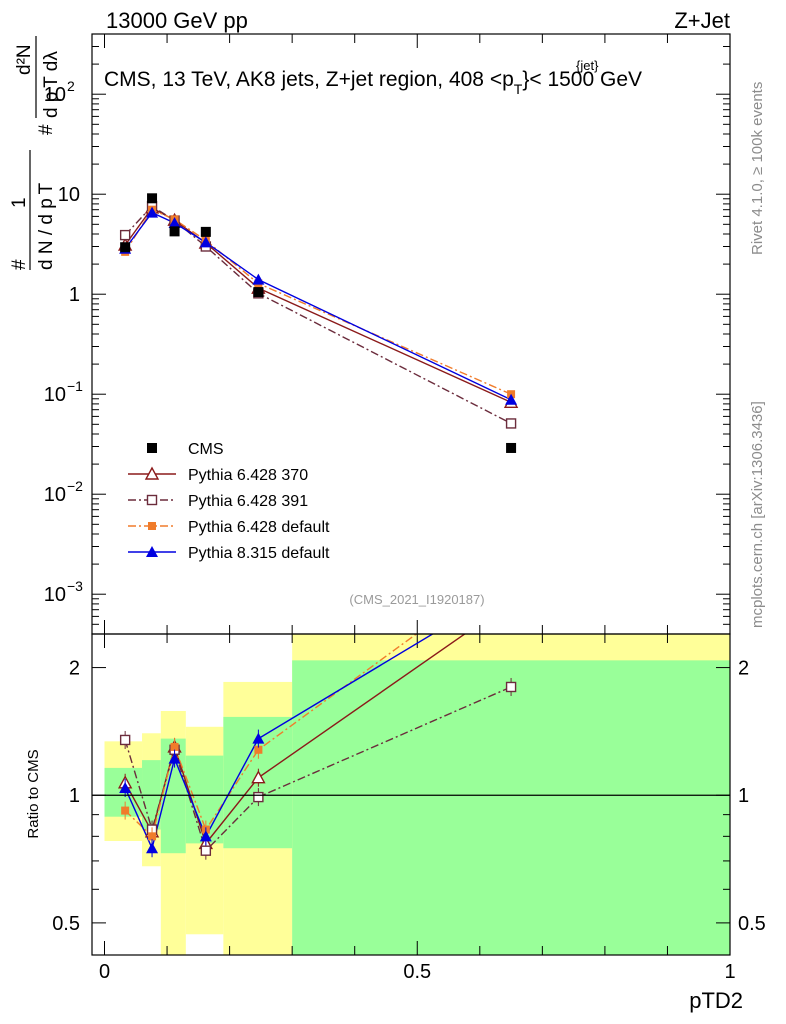 The image size is (786, 1024). Describe the element at coordinates (702, 20) in the screenshot. I see `header-process-label: Z+Jet` at that location.